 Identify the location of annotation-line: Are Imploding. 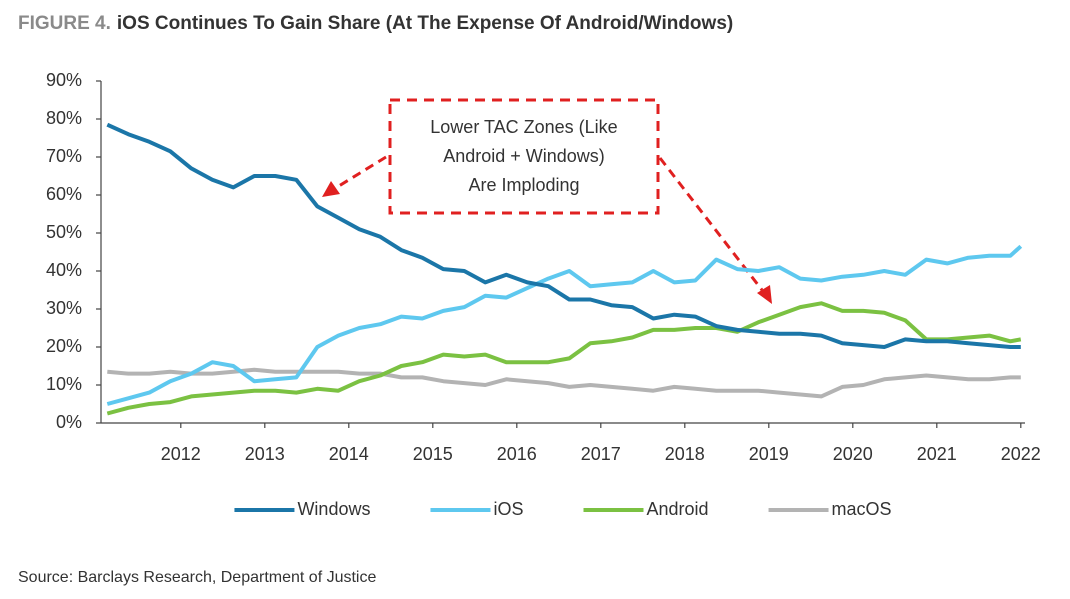
(523, 185).